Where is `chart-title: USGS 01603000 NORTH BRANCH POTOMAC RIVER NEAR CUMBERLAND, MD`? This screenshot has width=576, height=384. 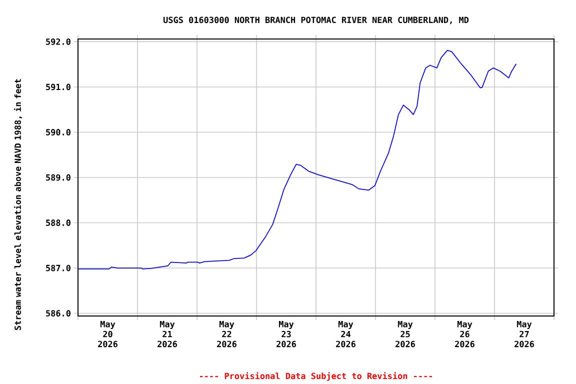 chart-title: USGS 01603000 NORTH BRANCH POTOMAC RIVER NEAR CUMBERLAND, MD is located at coordinates (316, 20).